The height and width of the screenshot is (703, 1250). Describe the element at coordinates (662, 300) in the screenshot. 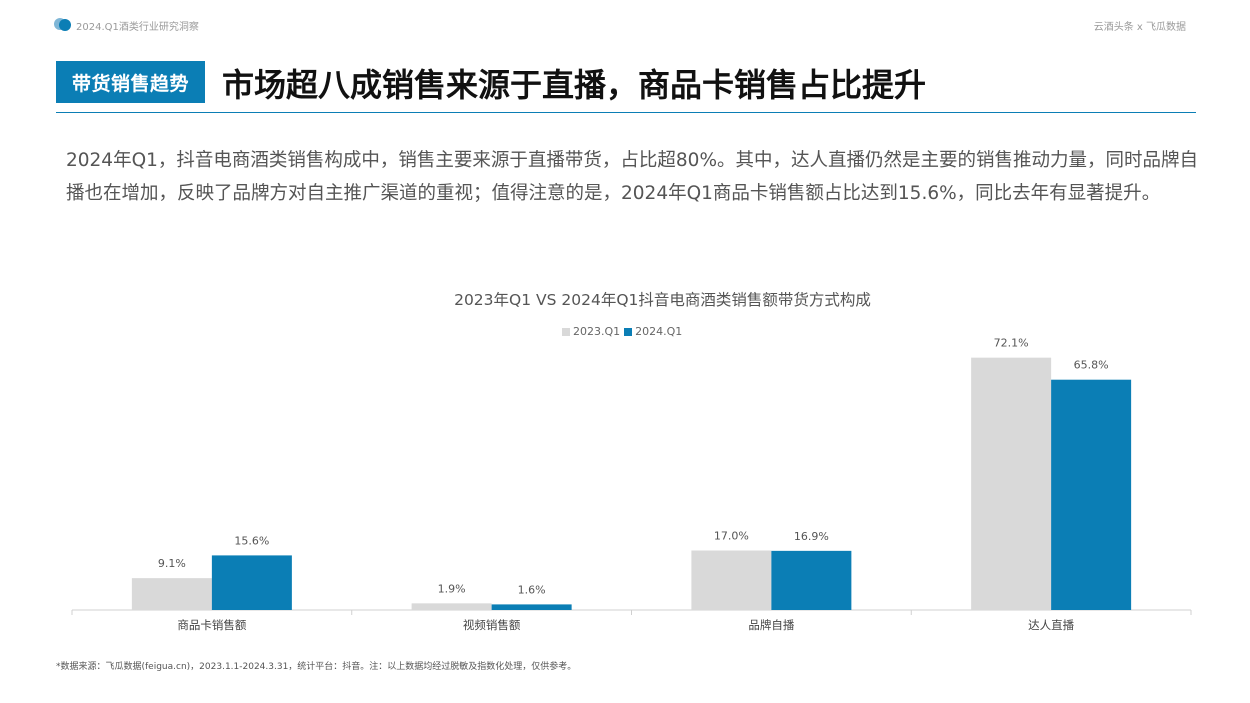

I see `chart-title: 2023年Q1 VS 2024年Q1抖音电商酒类销售额带货方式构成` at that location.